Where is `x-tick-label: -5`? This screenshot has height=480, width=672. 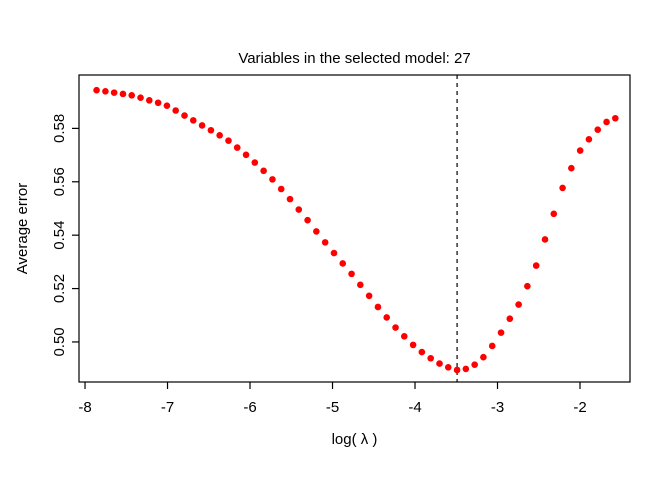
x-tick-label: -5 is located at coordinates (332, 407).